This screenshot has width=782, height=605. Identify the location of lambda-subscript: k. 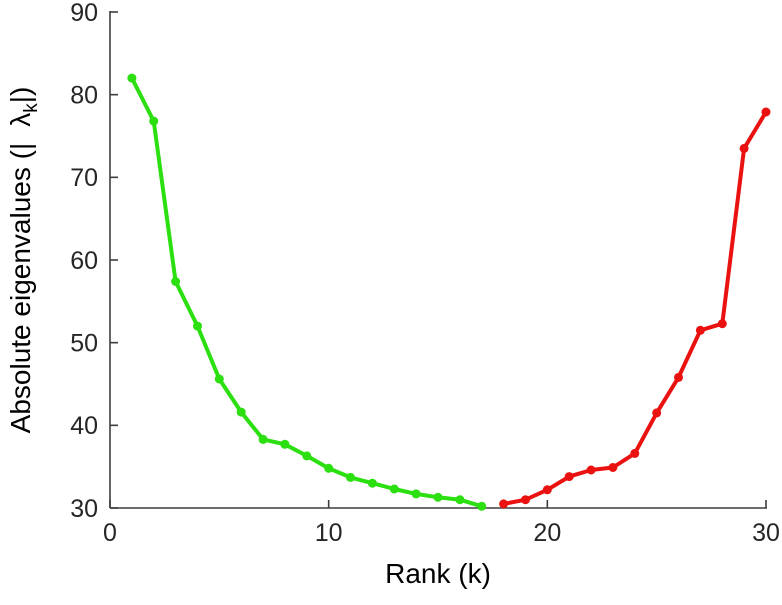
(31, 108).